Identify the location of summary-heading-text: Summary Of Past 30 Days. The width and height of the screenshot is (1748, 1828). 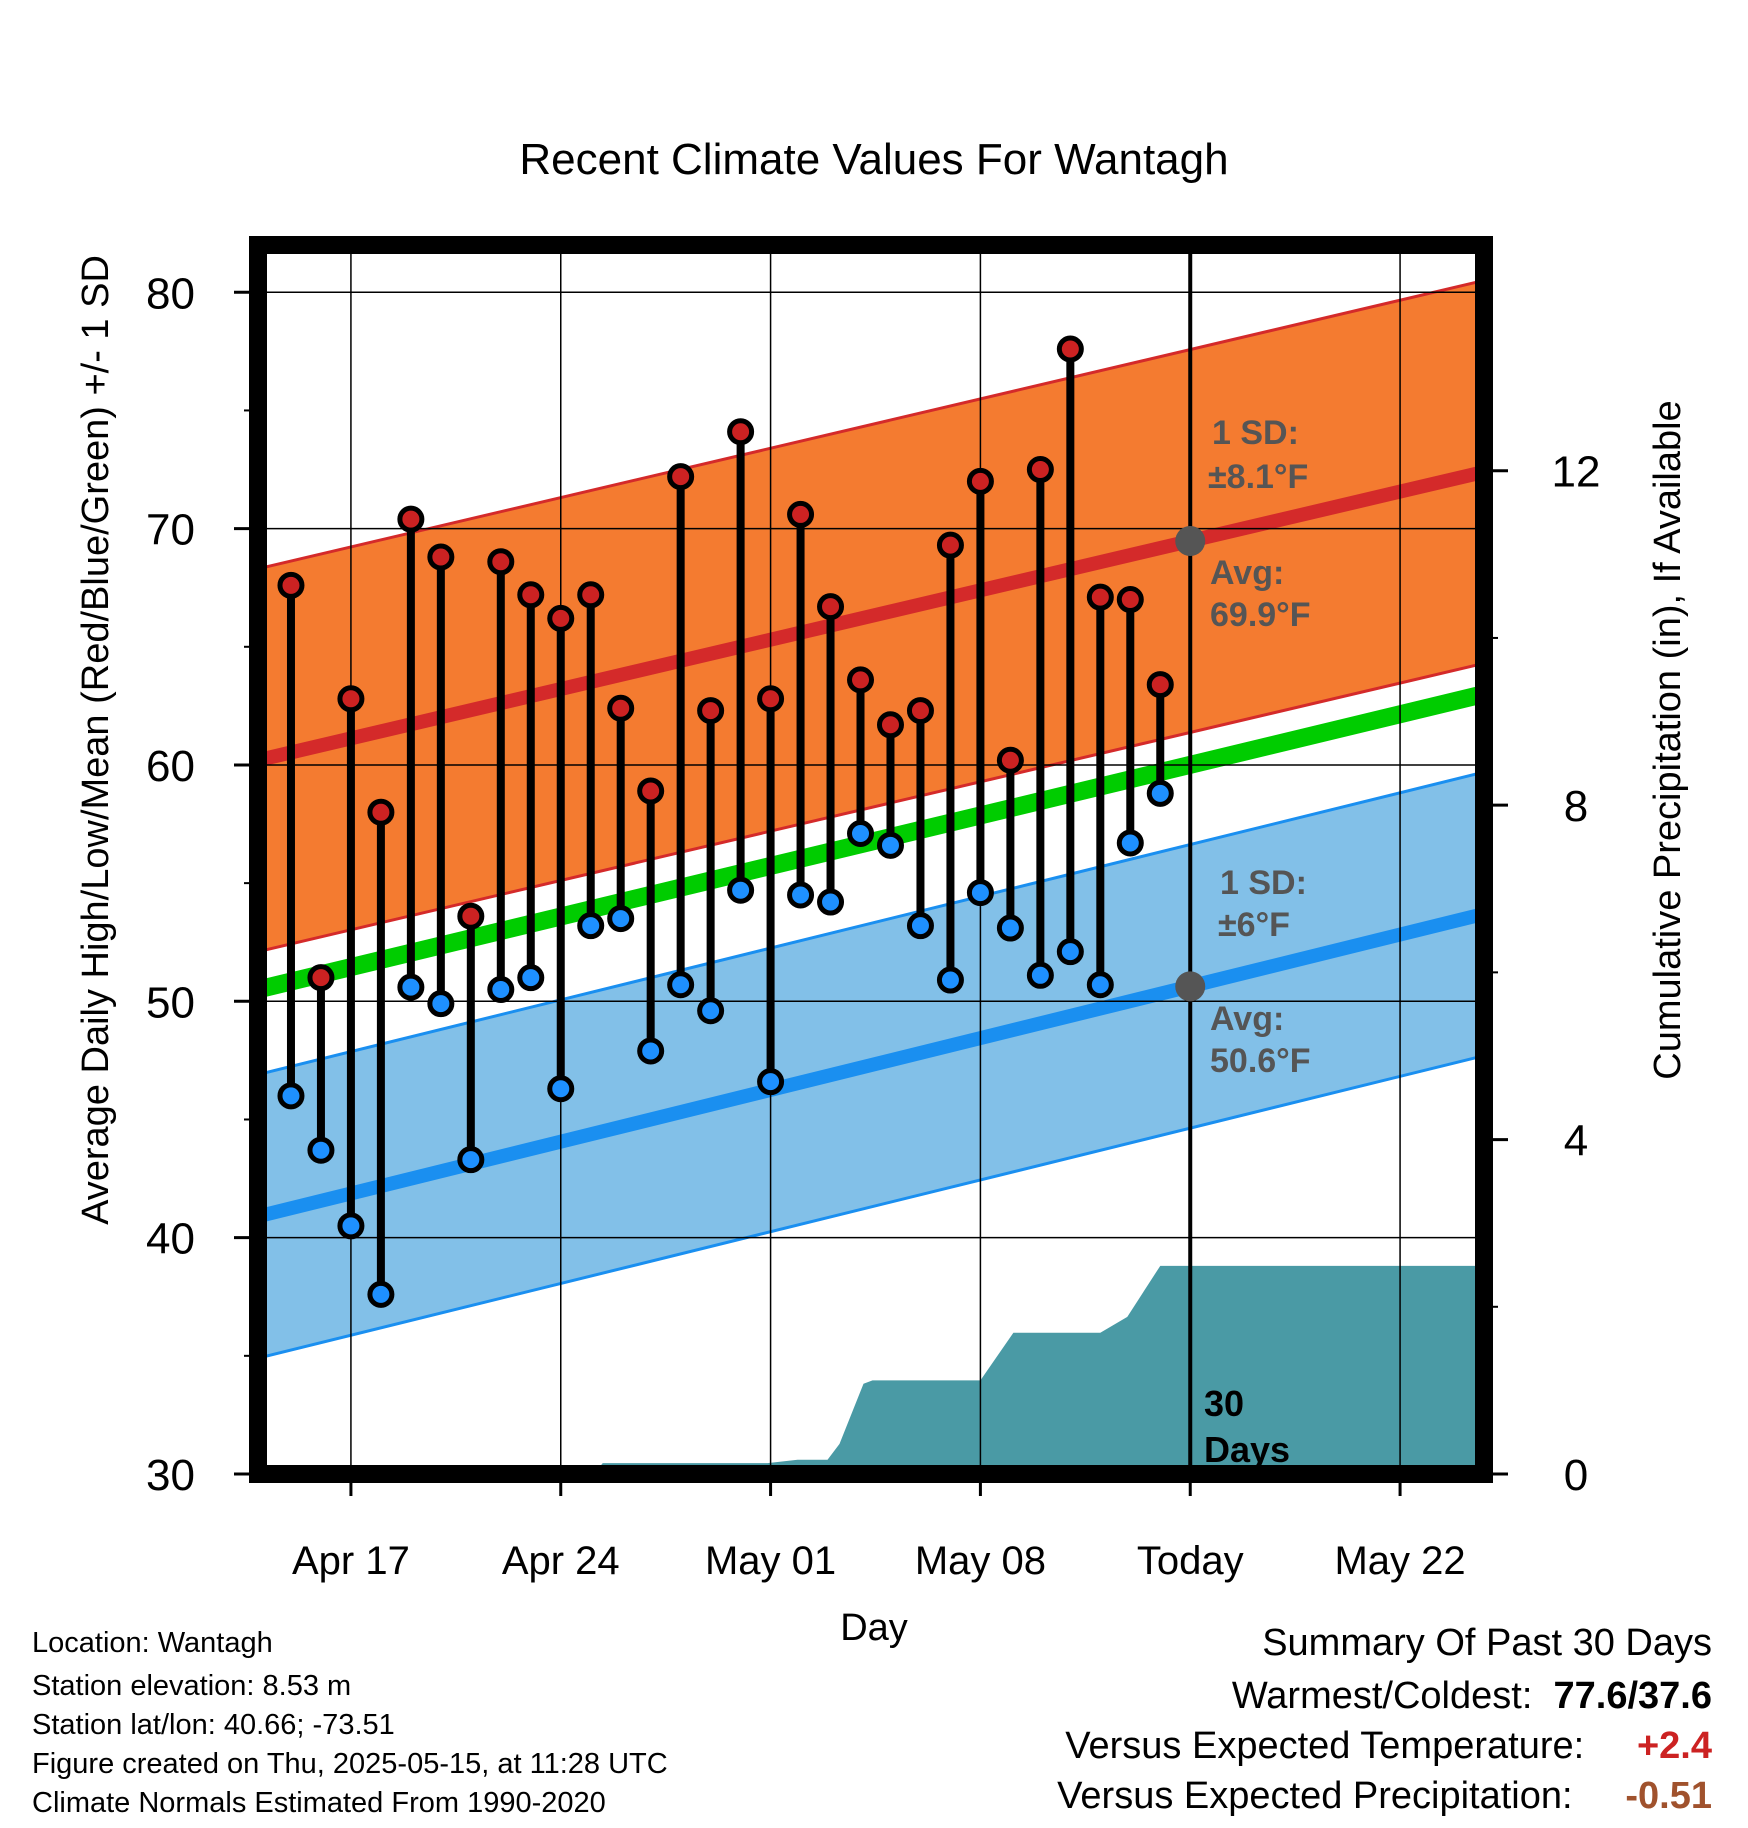
(1487, 1643).